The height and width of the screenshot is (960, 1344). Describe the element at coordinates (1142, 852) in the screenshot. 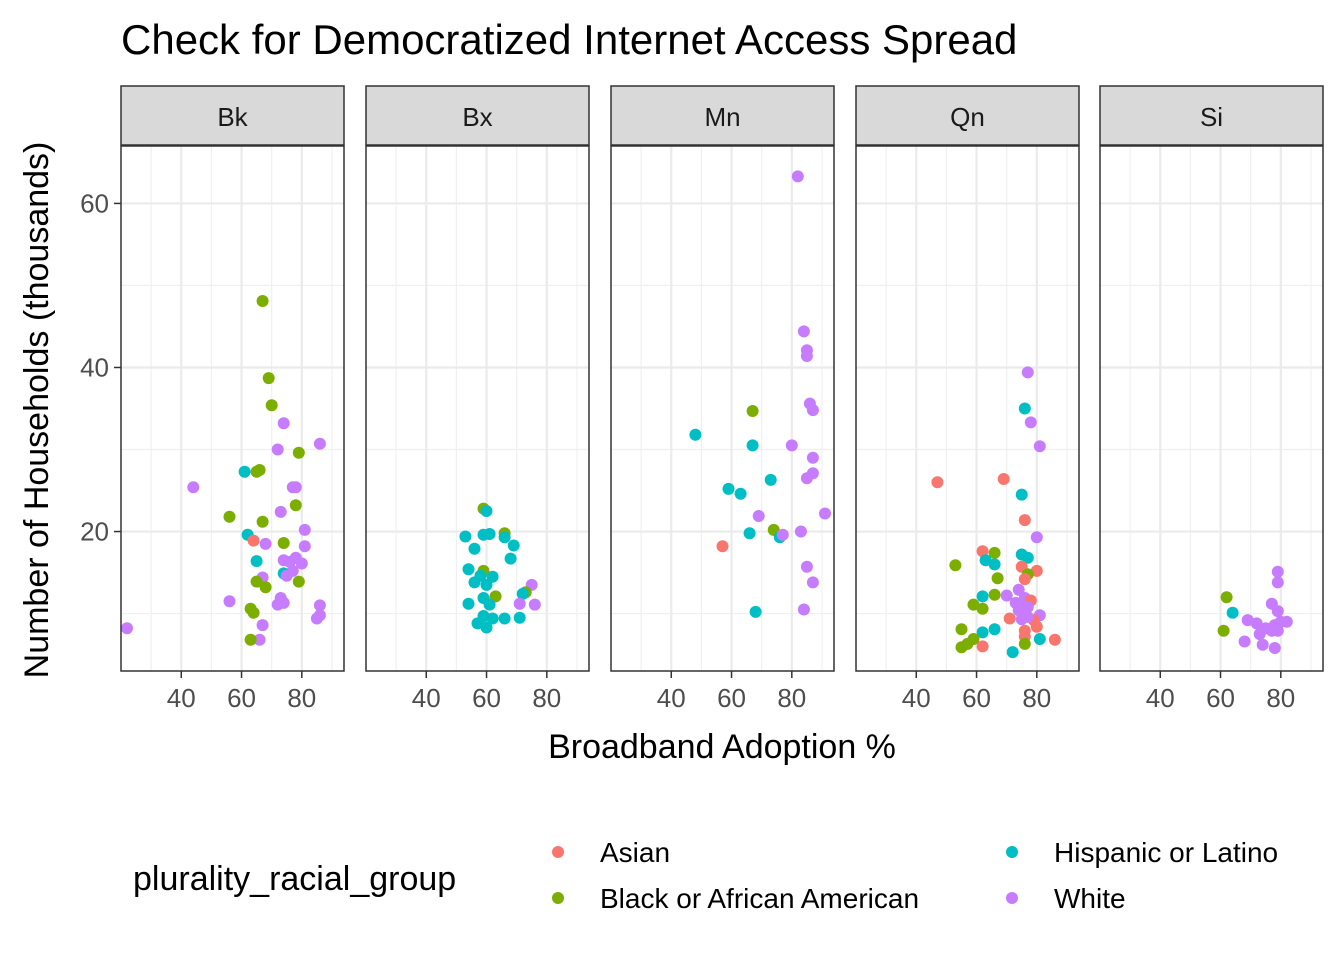

I see `legend-item-hispanic-or-latino: Hispanic or Latino` at that location.